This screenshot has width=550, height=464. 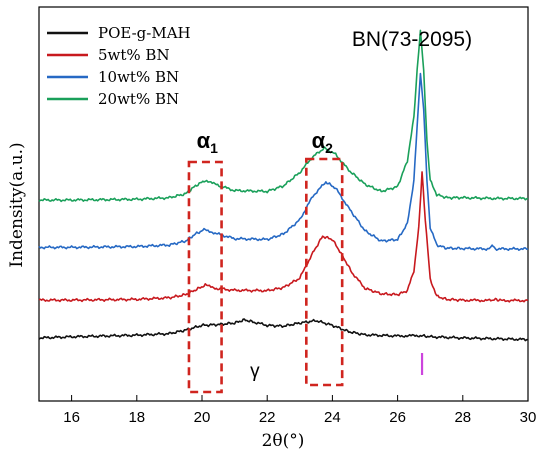 What do you see at coordinates (138, 77) in the screenshot?
I see `legend-label-2: 10wt% BN` at bounding box center [138, 77].